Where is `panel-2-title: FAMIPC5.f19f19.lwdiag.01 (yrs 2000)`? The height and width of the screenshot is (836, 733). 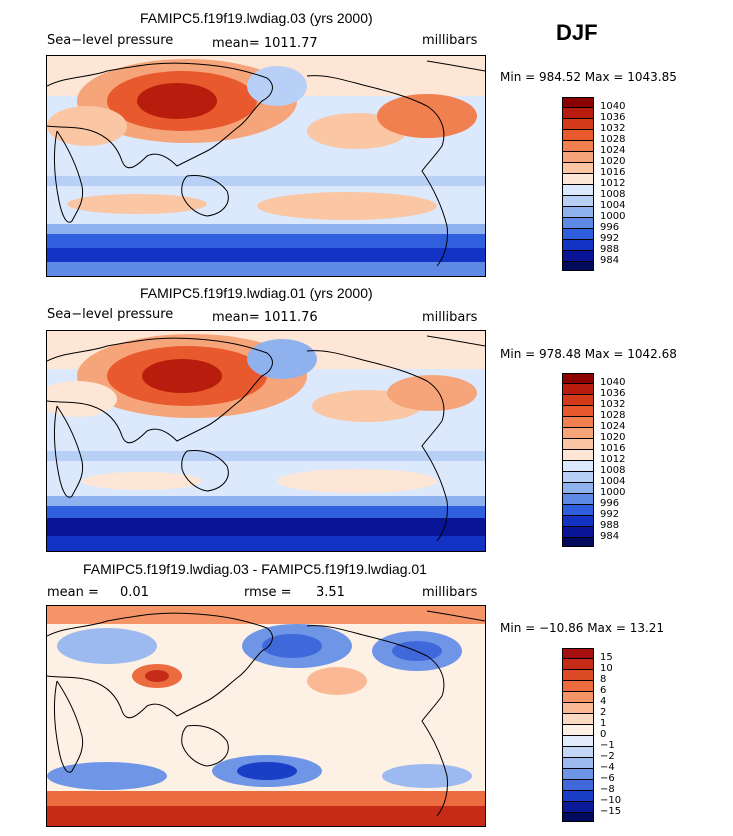 panel-2-title: FAMIPC5.f19f19.lwdiag.01 (yrs 2000) is located at coordinates (256, 293).